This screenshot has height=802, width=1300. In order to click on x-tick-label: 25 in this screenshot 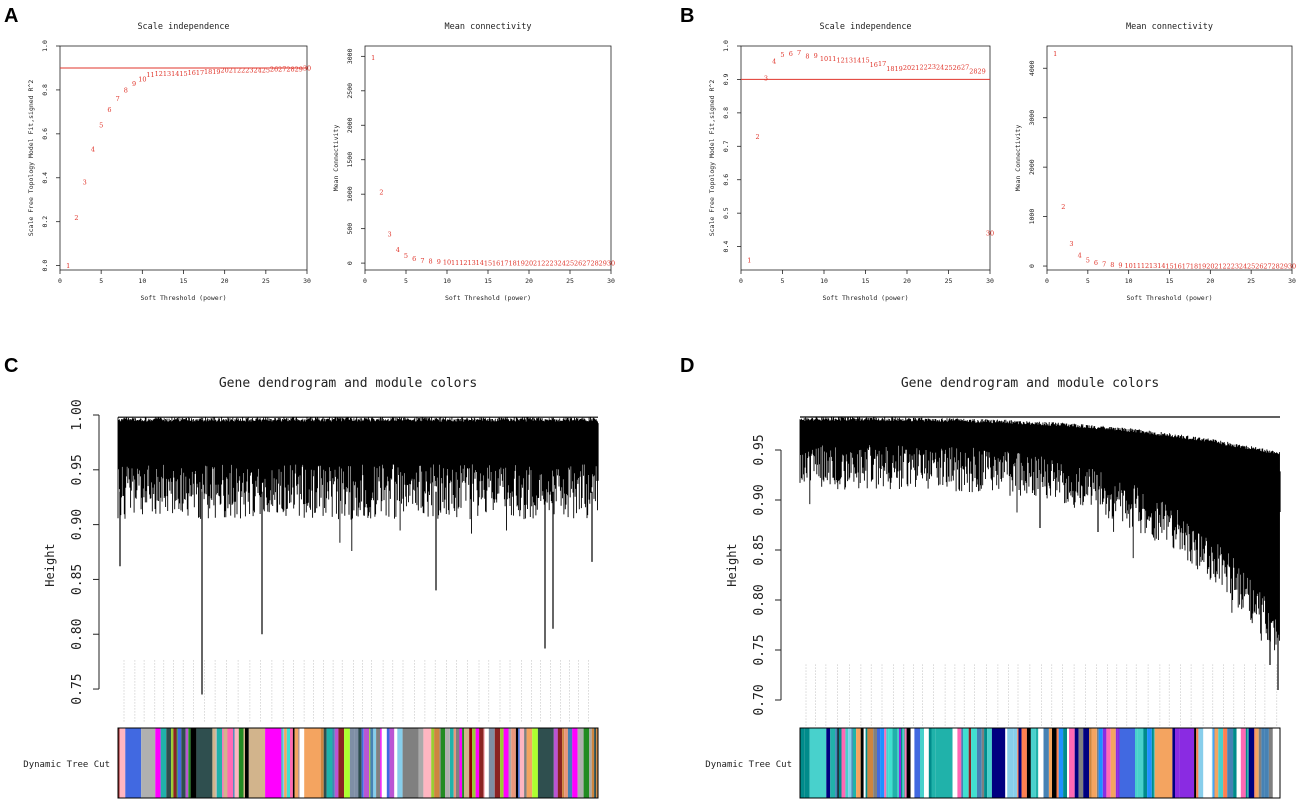, I will do `click(266, 281)`.